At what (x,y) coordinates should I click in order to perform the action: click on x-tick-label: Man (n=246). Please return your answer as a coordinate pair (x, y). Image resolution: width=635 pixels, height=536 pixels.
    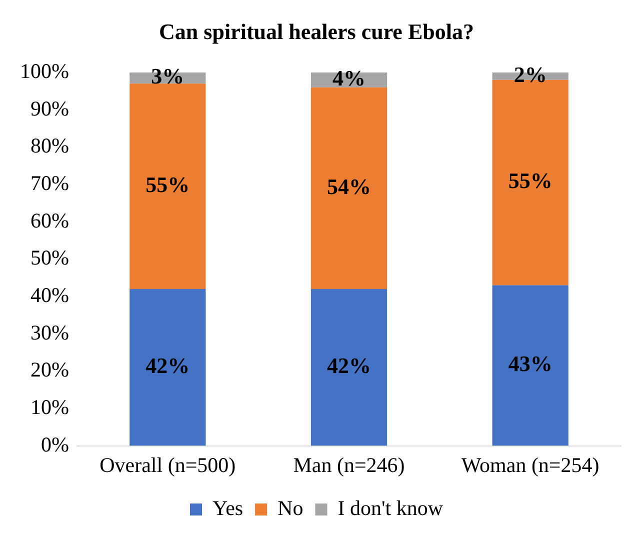
    Looking at the image, I should click on (349, 464).